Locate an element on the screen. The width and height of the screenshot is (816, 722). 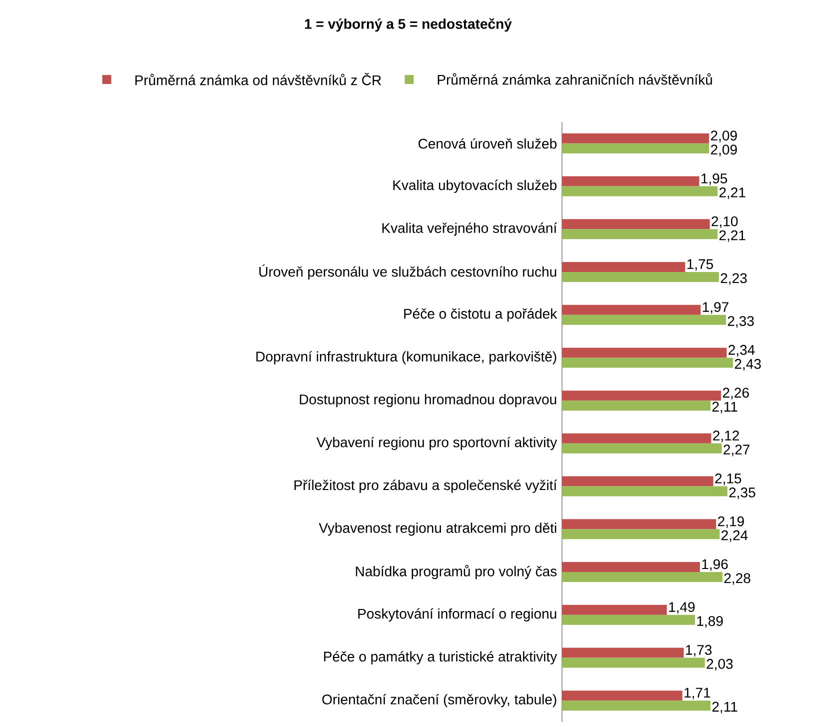
data-label: 2,26 is located at coordinates (735, 394).